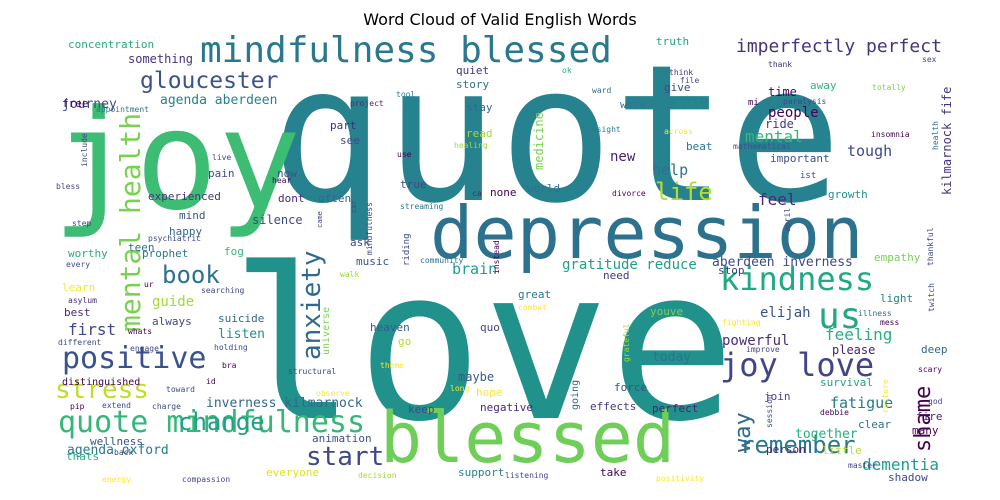 This screenshot has width=1000, height=500. I want to click on word-book: book, so click(191, 275).